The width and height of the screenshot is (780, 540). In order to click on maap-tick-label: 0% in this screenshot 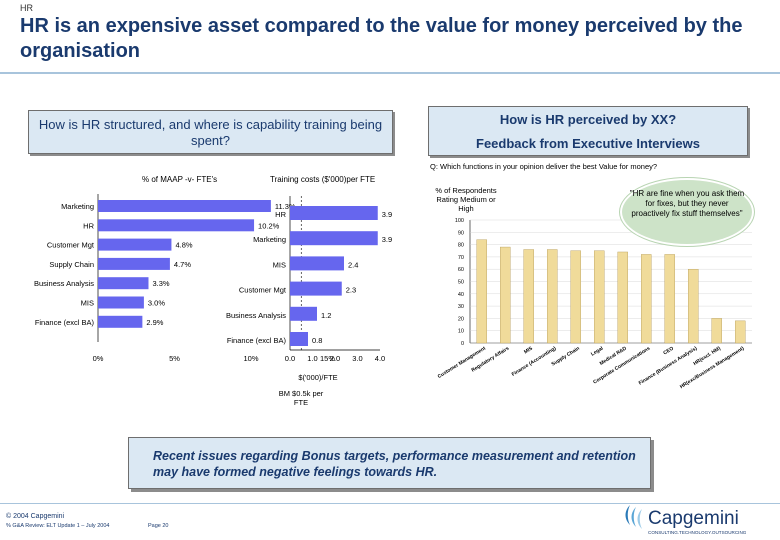, I will do `click(98, 358)`.